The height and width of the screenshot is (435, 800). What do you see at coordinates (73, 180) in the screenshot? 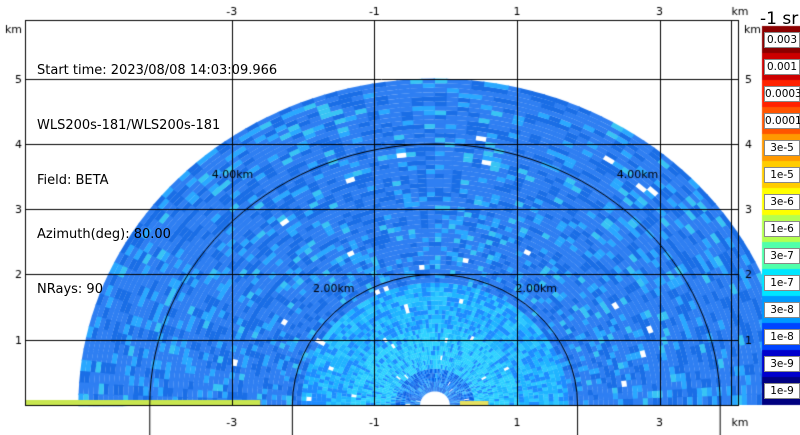
I see `field-text: Field: BETA` at bounding box center [73, 180].